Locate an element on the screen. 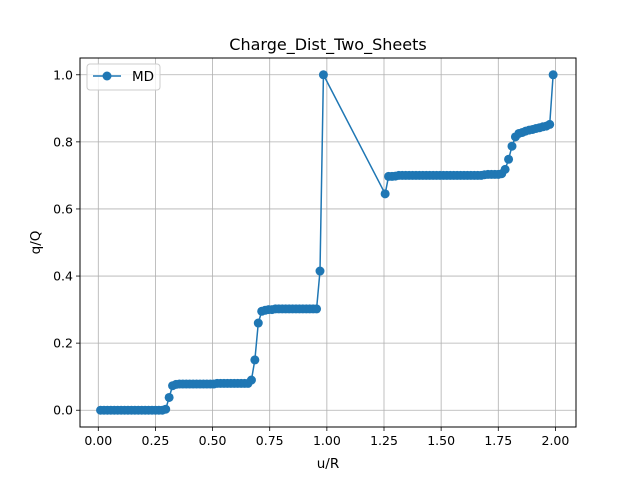  y-tick-label: 0.8 is located at coordinates (63, 141).